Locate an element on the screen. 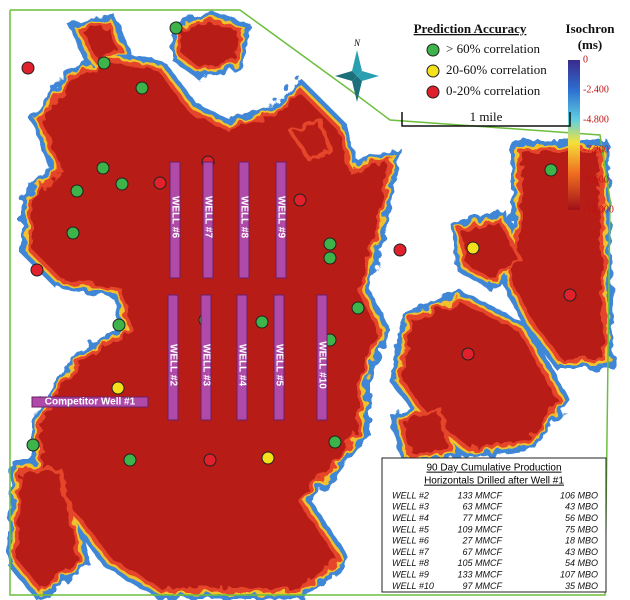 This screenshot has width=630, height=600. legend-item: 20-60% correlation is located at coordinates (496, 69).